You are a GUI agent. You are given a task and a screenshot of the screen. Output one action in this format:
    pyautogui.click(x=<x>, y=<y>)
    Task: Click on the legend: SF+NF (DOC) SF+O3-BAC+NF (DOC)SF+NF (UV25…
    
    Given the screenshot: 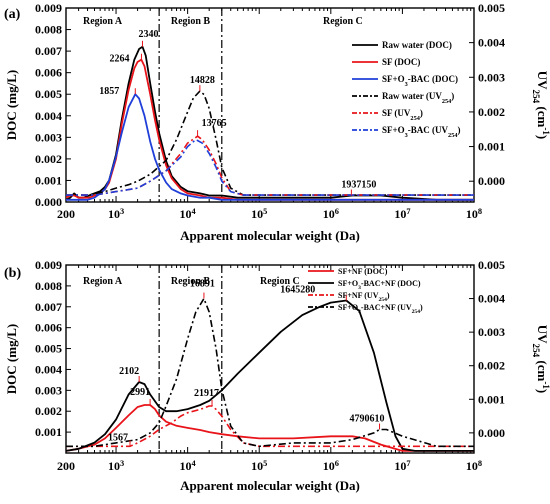 What is the action you would take?
    pyautogui.click(x=365, y=291)
    